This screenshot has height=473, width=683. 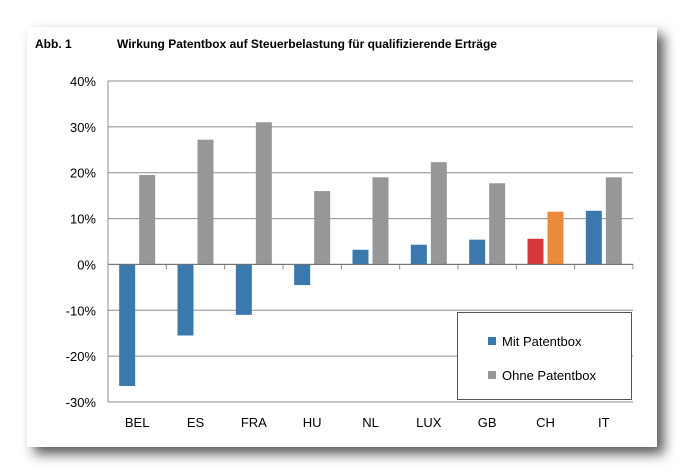 I want to click on x-tick-label: IT, so click(x=604, y=422).